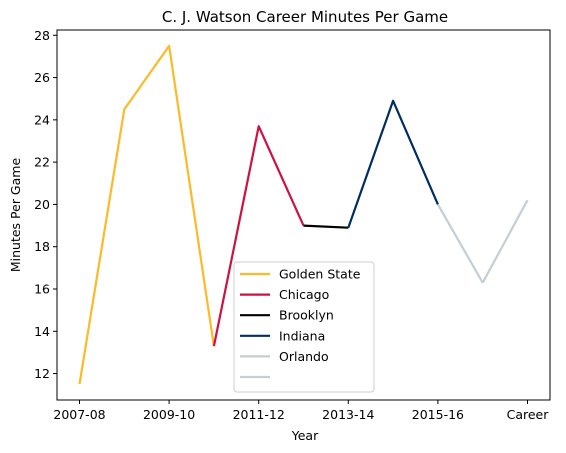 This screenshot has height=453, width=566. I want to click on legend-label: Brooklyn, so click(306, 315).